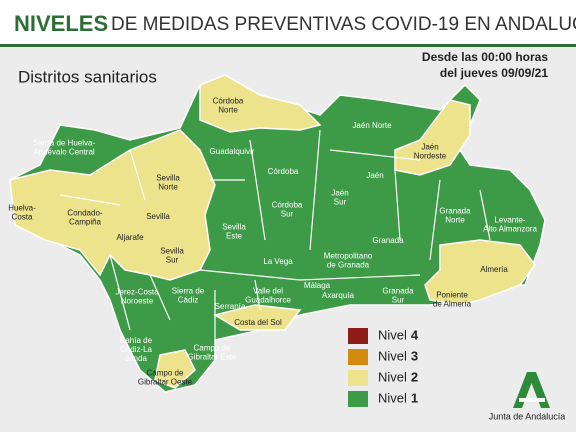 The image size is (576, 432). Describe the element at coordinates (415, 334) in the screenshot. I see `legend-number: 4` at that location.